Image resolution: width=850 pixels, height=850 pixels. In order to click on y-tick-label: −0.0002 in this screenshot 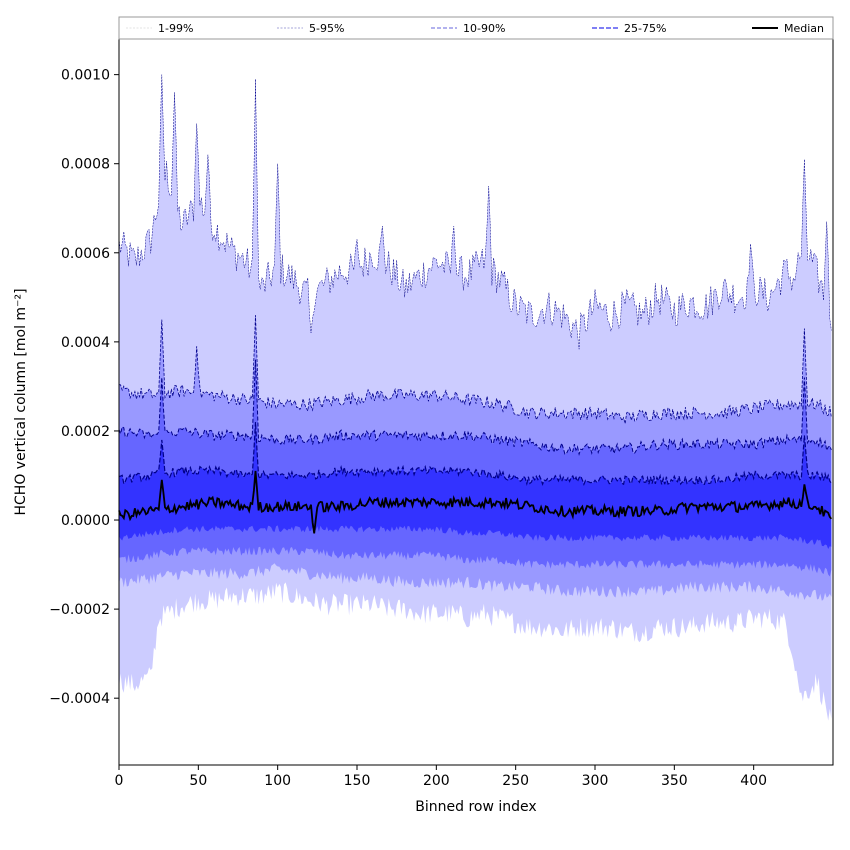, I will do `click(79, 610)`.